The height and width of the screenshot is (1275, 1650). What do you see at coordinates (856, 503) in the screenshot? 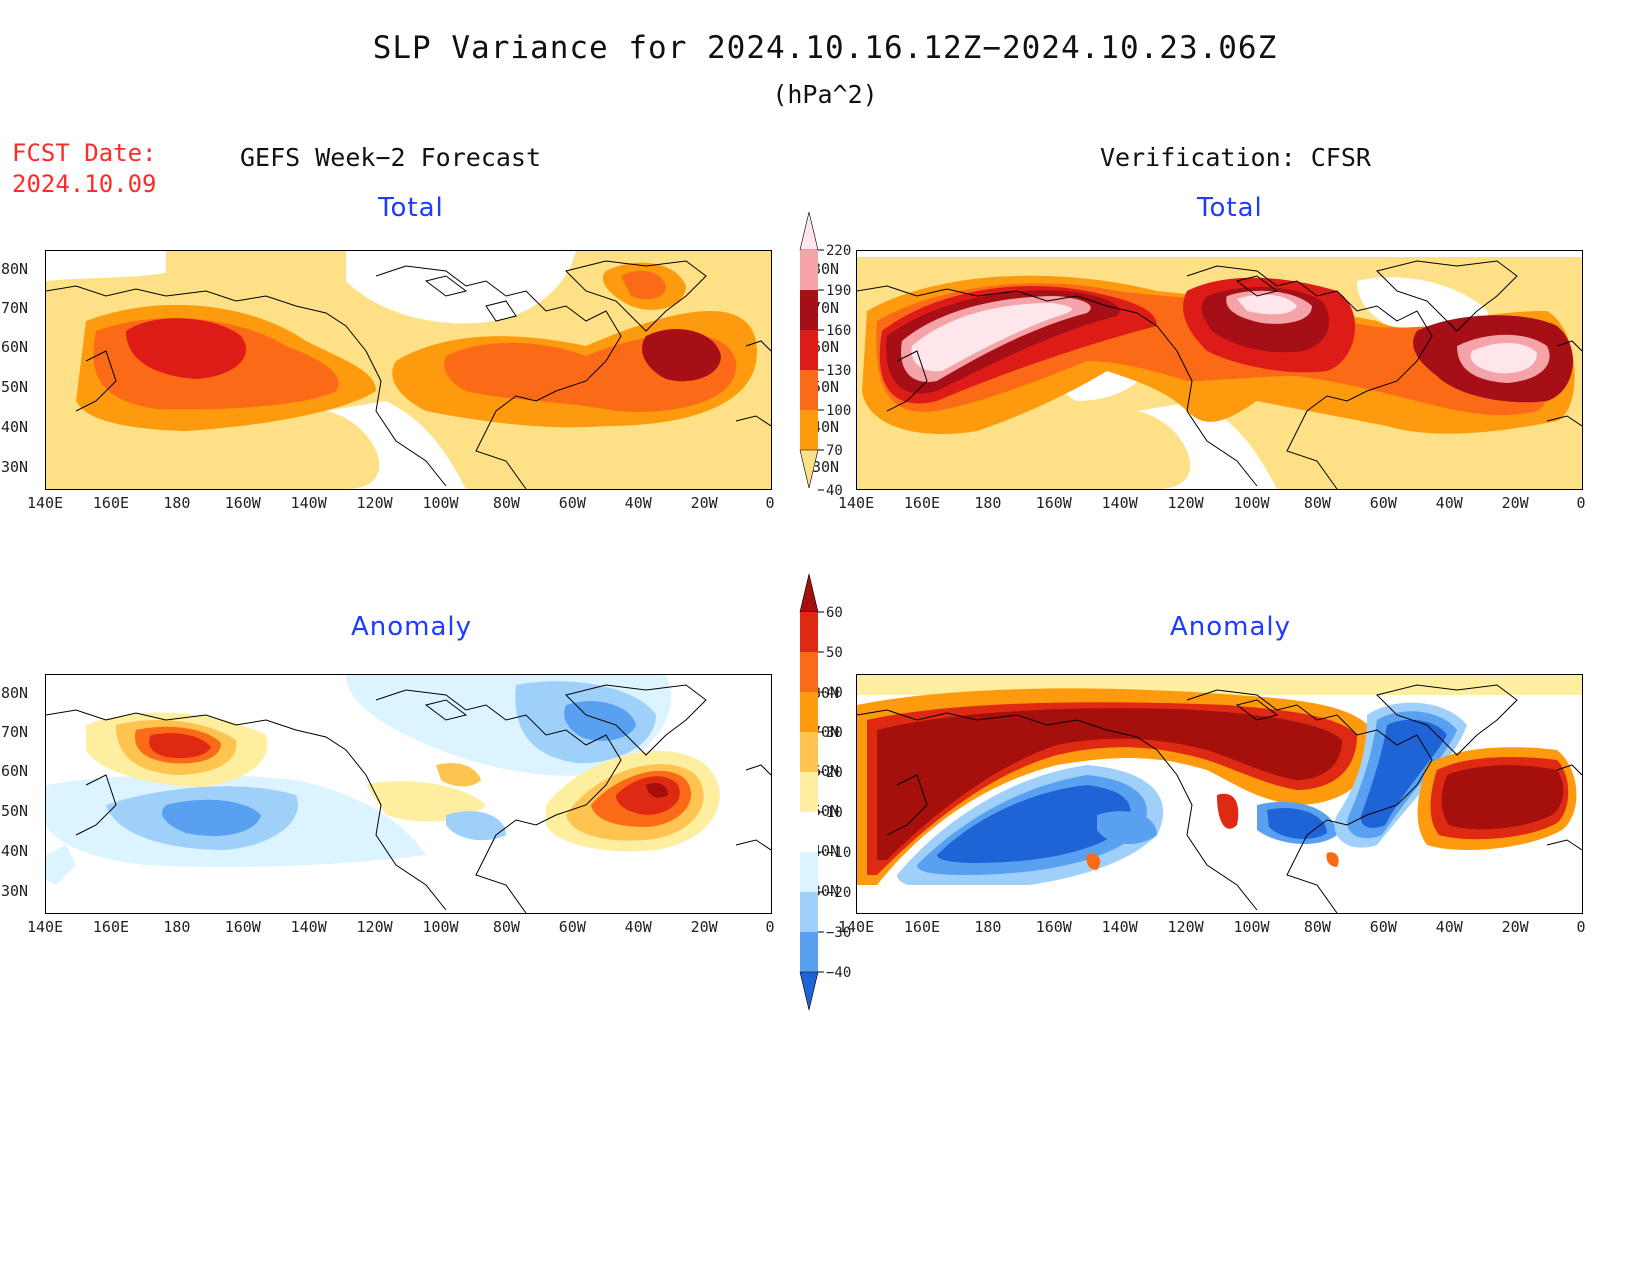
I see `lon-label-tr-0: 140E` at bounding box center [856, 503].